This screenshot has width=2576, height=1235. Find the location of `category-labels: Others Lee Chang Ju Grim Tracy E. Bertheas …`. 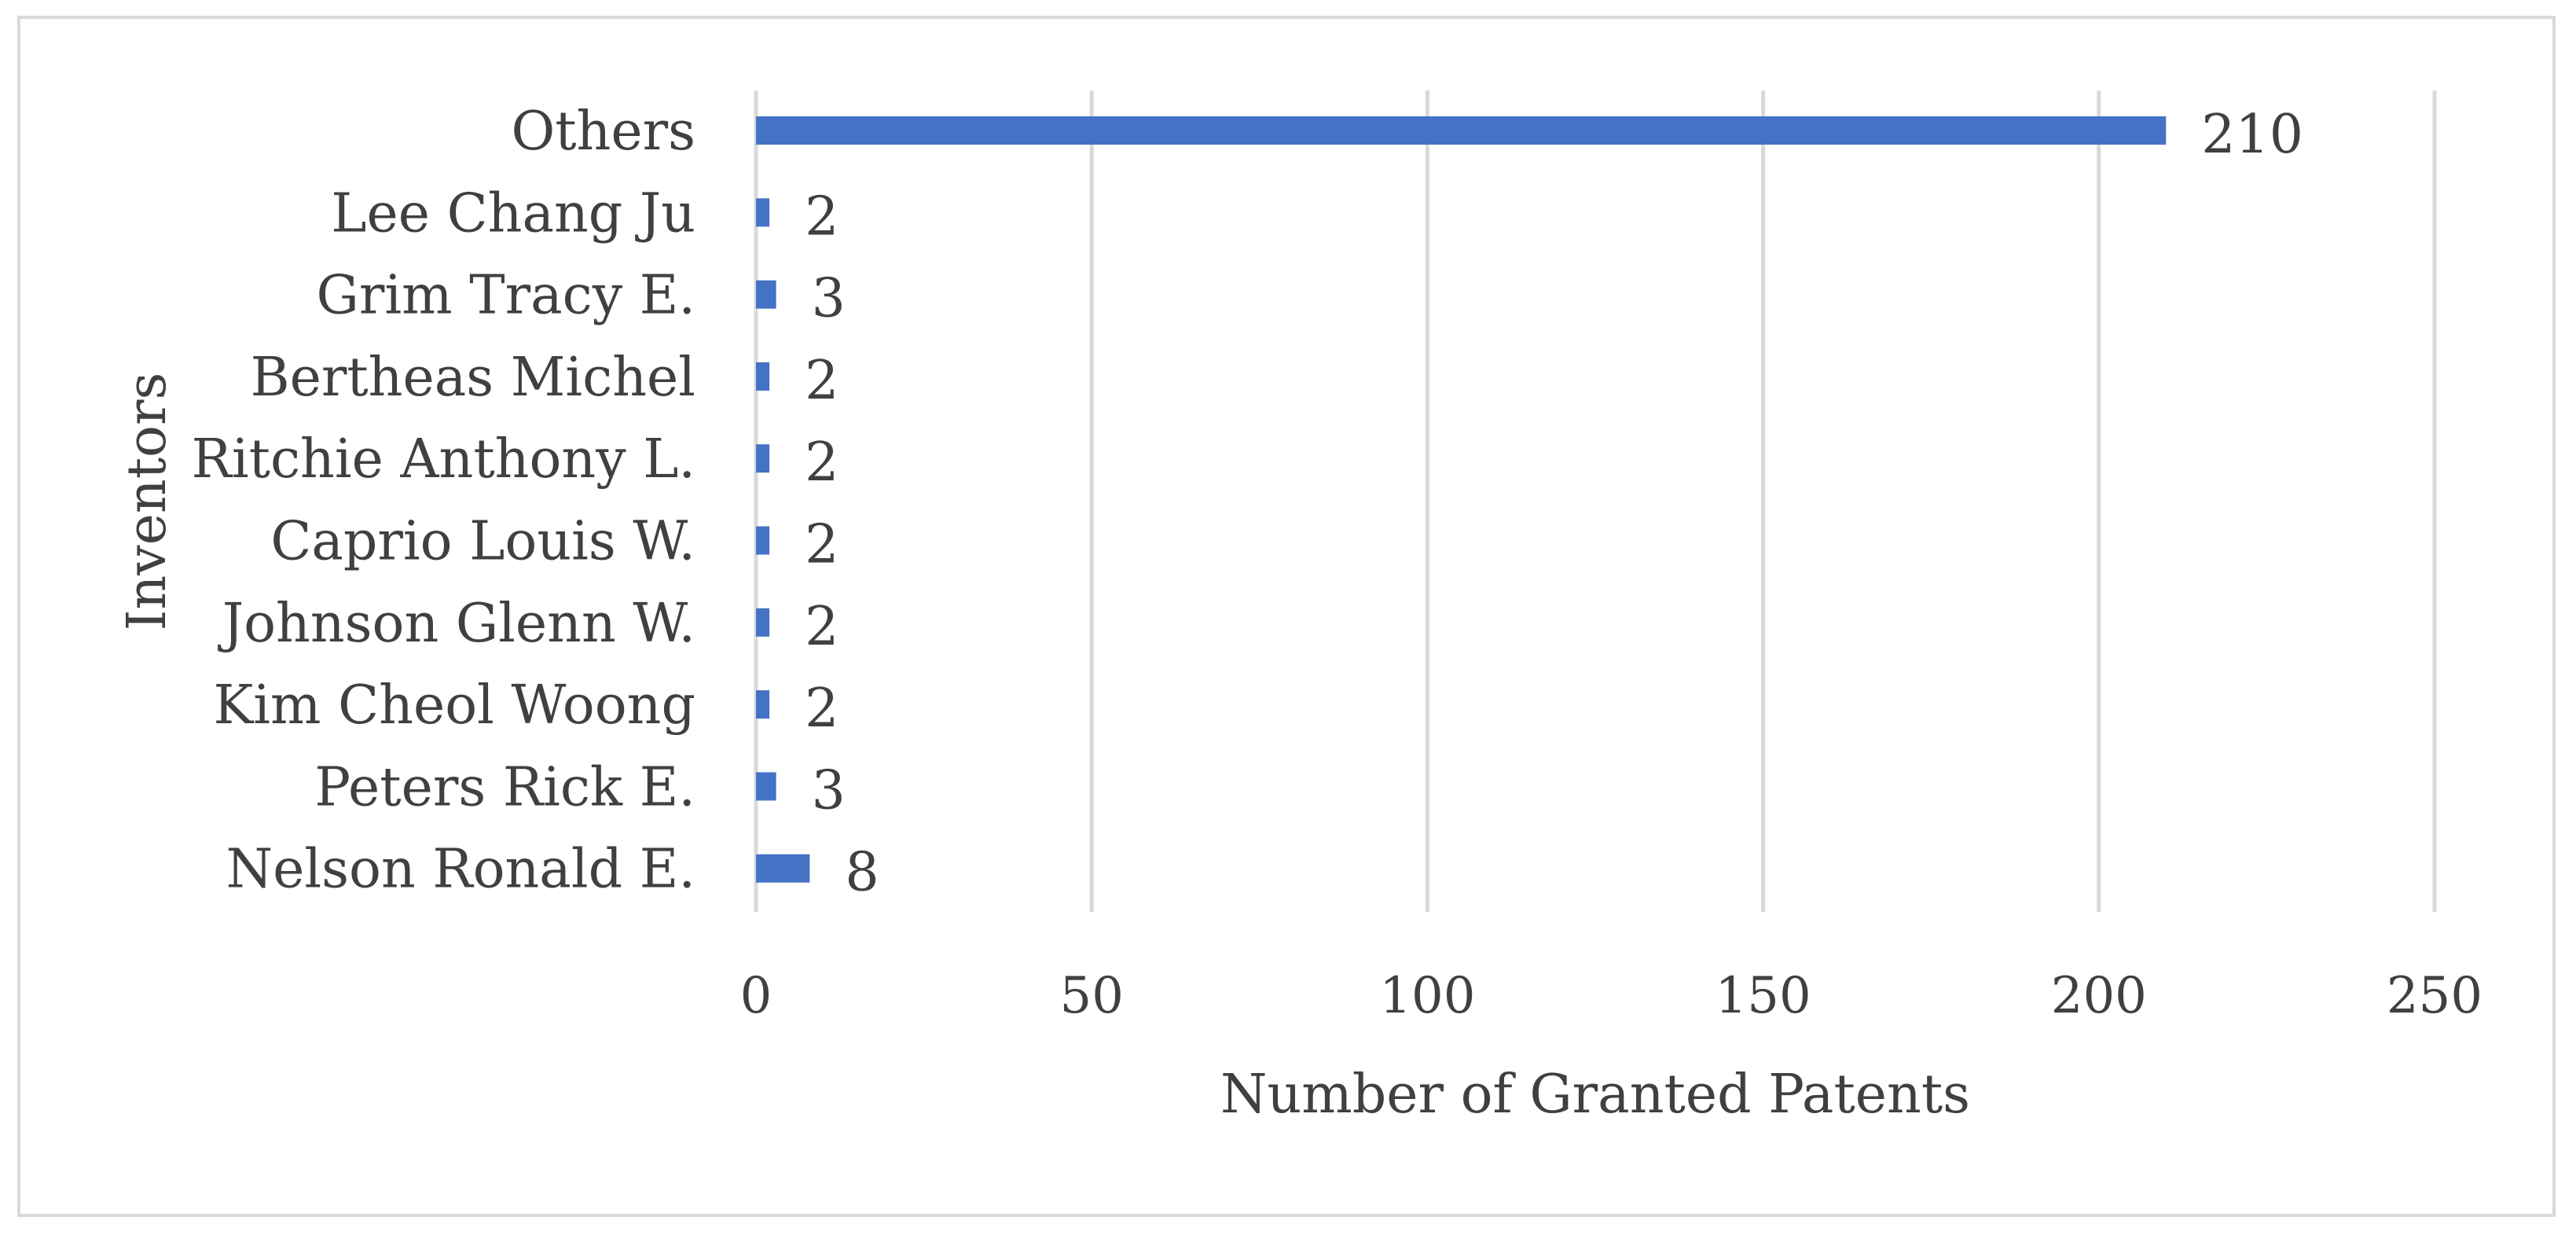

category-labels: Others Lee Chang Ju Grim Tracy E. Bertheas … is located at coordinates (444, 501).